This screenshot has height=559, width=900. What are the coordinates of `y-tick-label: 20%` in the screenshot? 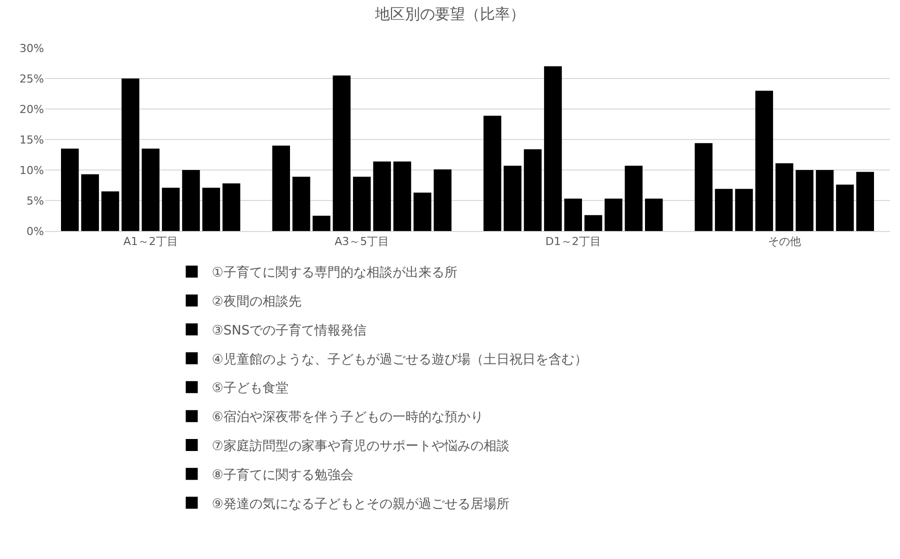 It's located at (32, 109).